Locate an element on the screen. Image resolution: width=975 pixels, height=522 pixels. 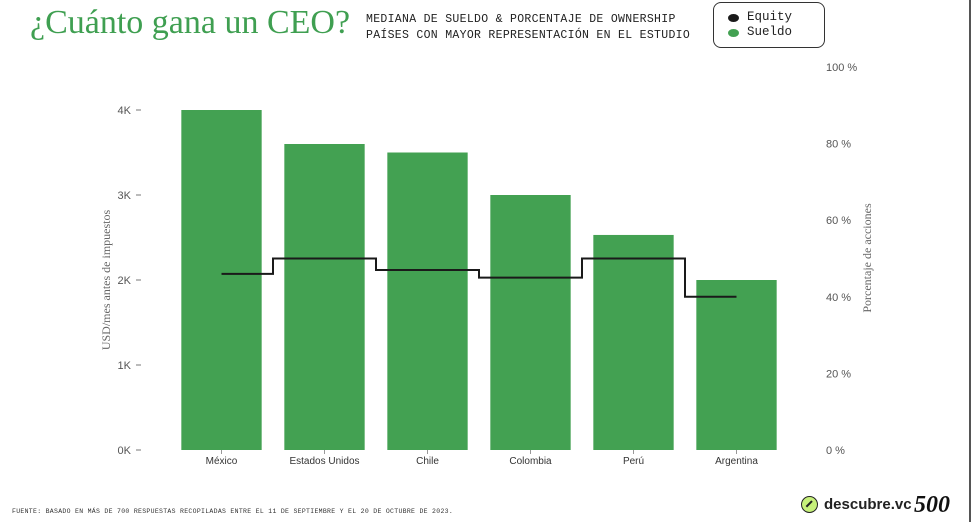
bar-chile is located at coordinates (427, 301).